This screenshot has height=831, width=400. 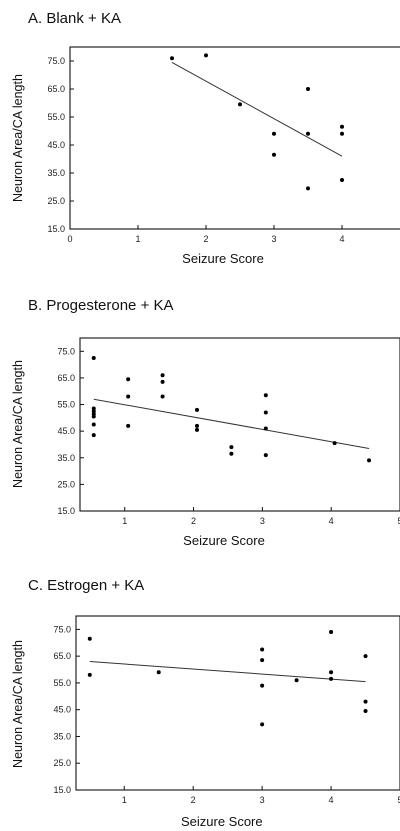 What do you see at coordinates (74, 18) in the screenshot?
I see `panel-title: A. Blank + KA` at bounding box center [74, 18].